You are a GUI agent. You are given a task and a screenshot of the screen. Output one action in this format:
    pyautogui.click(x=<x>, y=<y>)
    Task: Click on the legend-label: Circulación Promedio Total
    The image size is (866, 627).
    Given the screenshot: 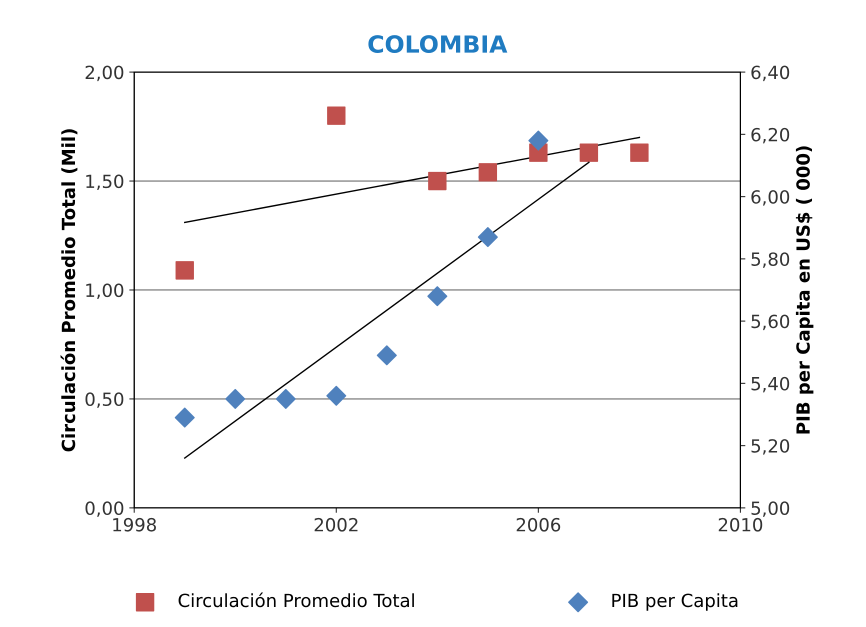 What is the action you would take?
    pyautogui.click(x=296, y=600)
    